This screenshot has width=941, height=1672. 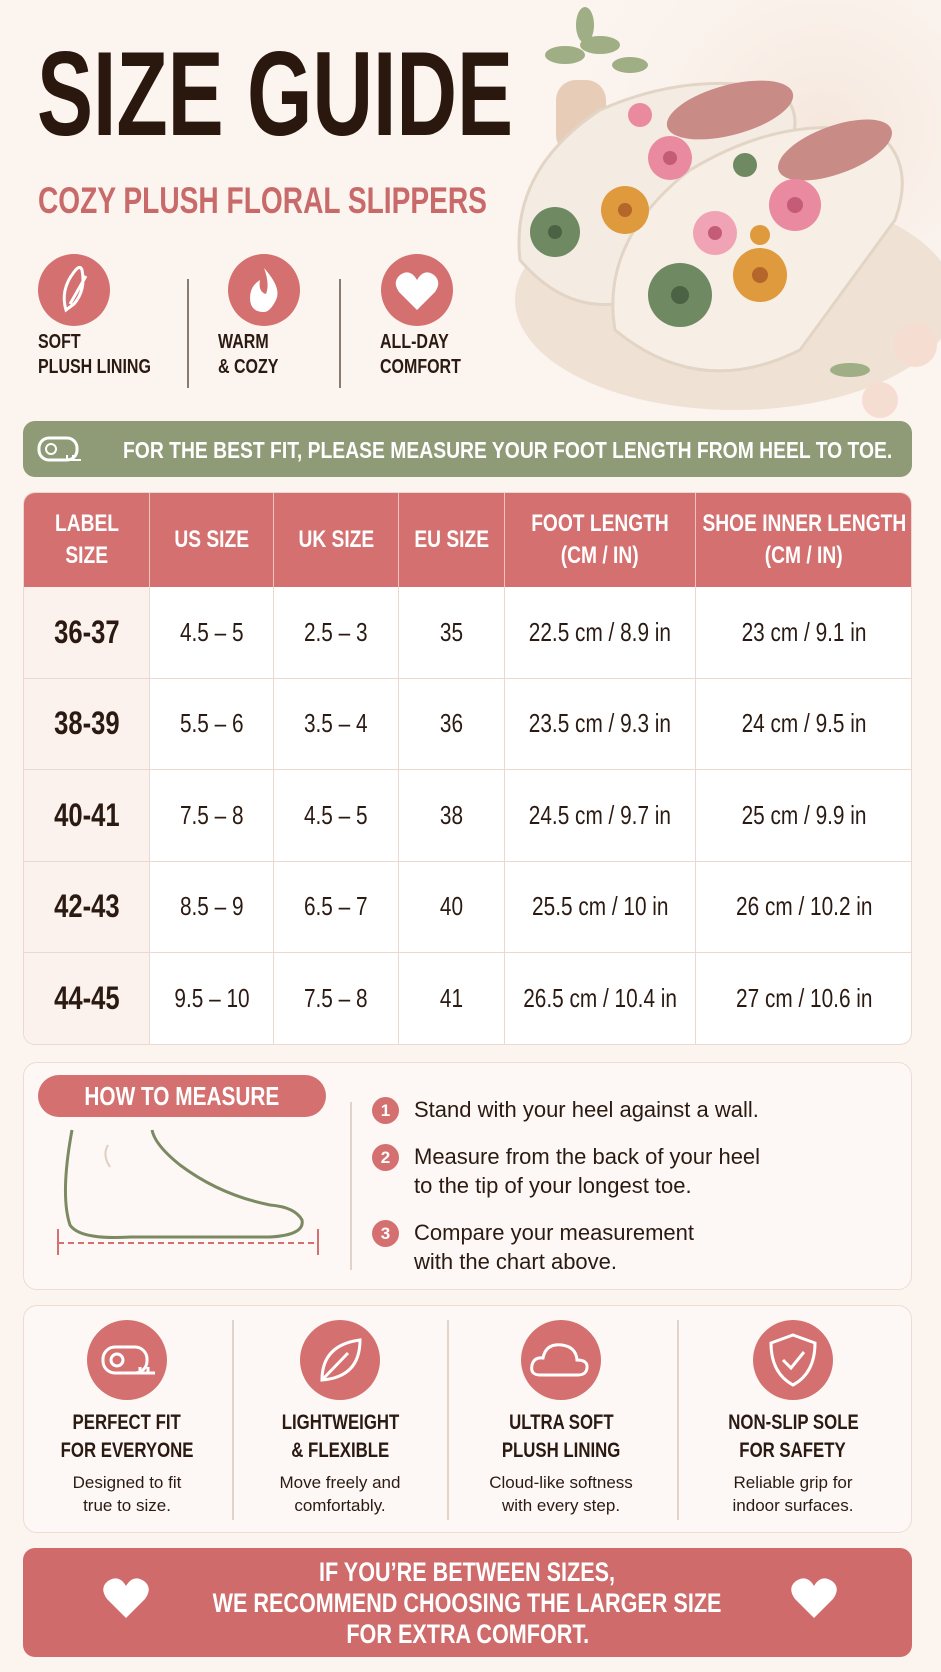 I want to click on highlight: SOFT PLUSH LINING, so click(x=108, y=355).